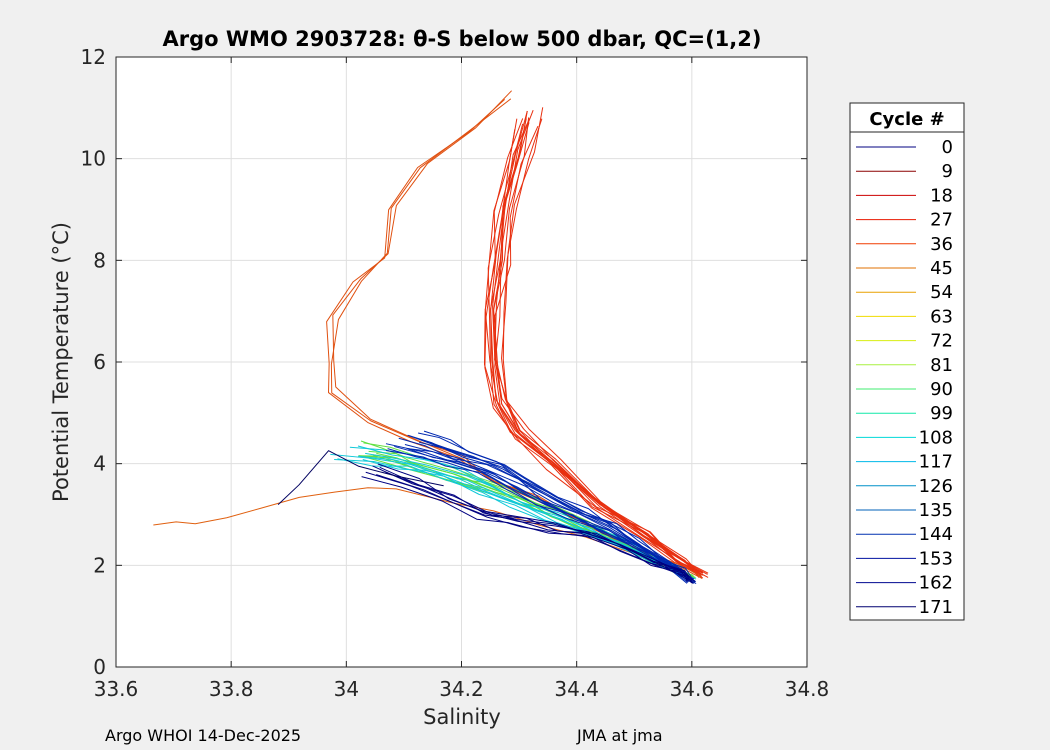  What do you see at coordinates (936, 534) in the screenshot?
I see `legend-entry-label: 144` at bounding box center [936, 534].